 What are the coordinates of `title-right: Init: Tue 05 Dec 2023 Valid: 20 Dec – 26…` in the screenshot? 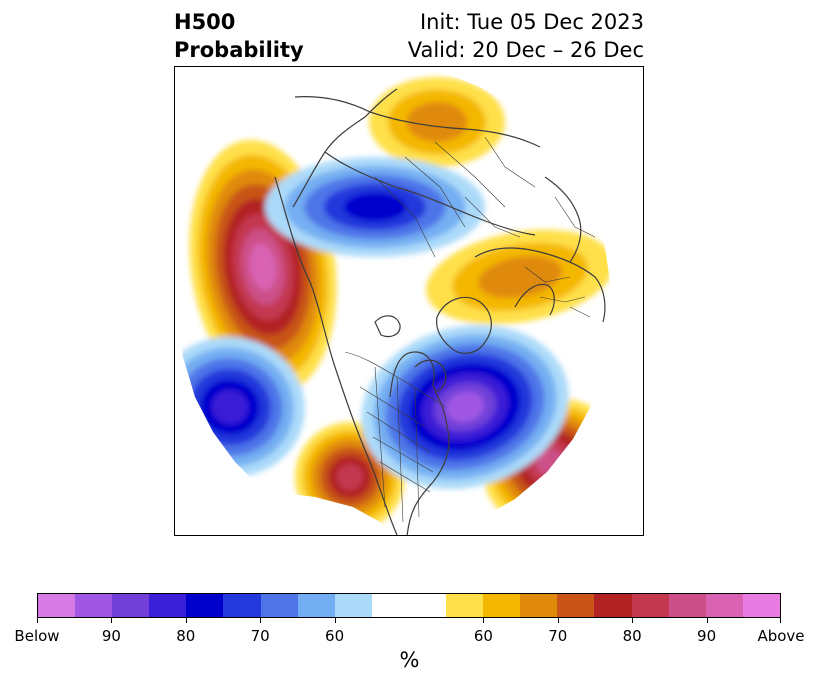 It's located at (526, 36).